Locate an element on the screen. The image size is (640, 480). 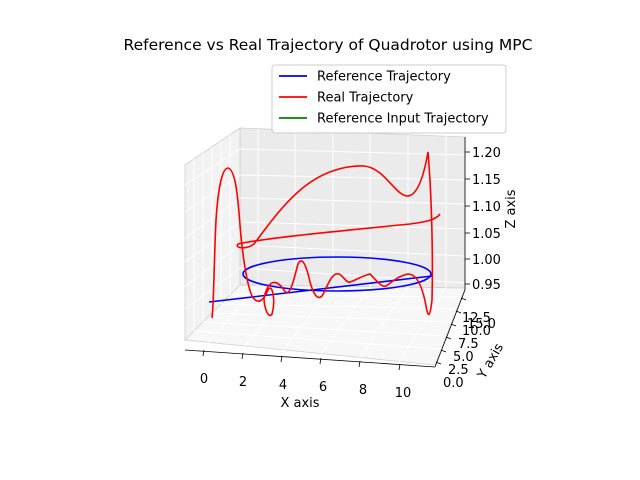
x-axis-label: X axis is located at coordinates (299, 403).